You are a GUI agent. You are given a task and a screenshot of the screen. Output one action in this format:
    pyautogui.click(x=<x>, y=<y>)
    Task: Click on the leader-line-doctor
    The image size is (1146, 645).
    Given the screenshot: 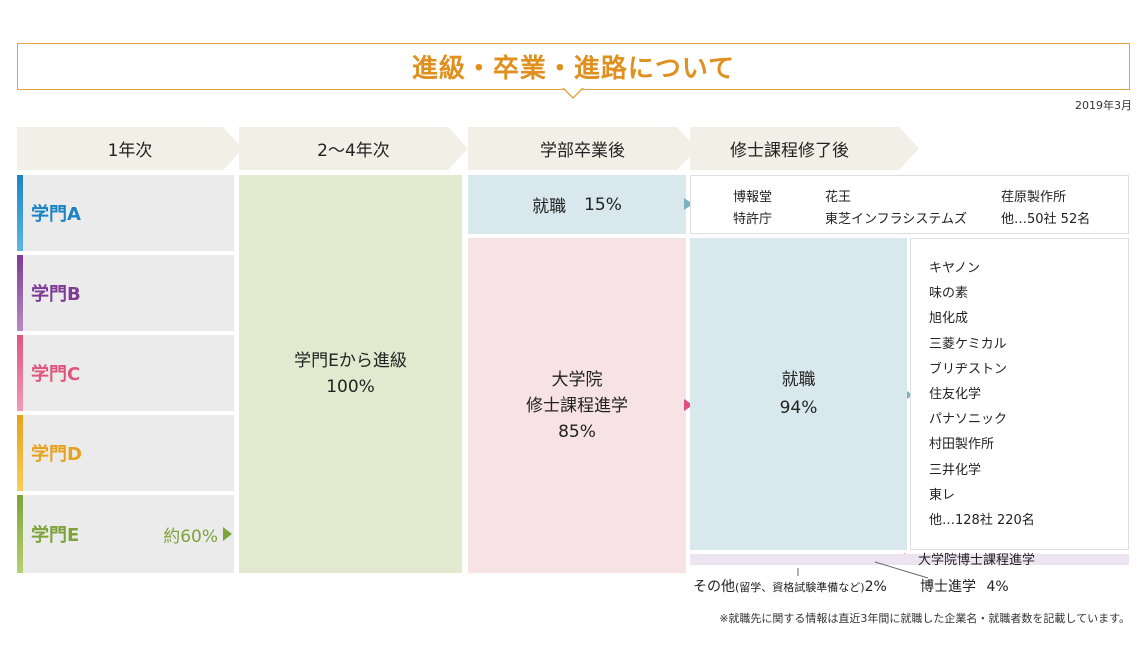 What is the action you would take?
    pyautogui.click(x=901, y=570)
    